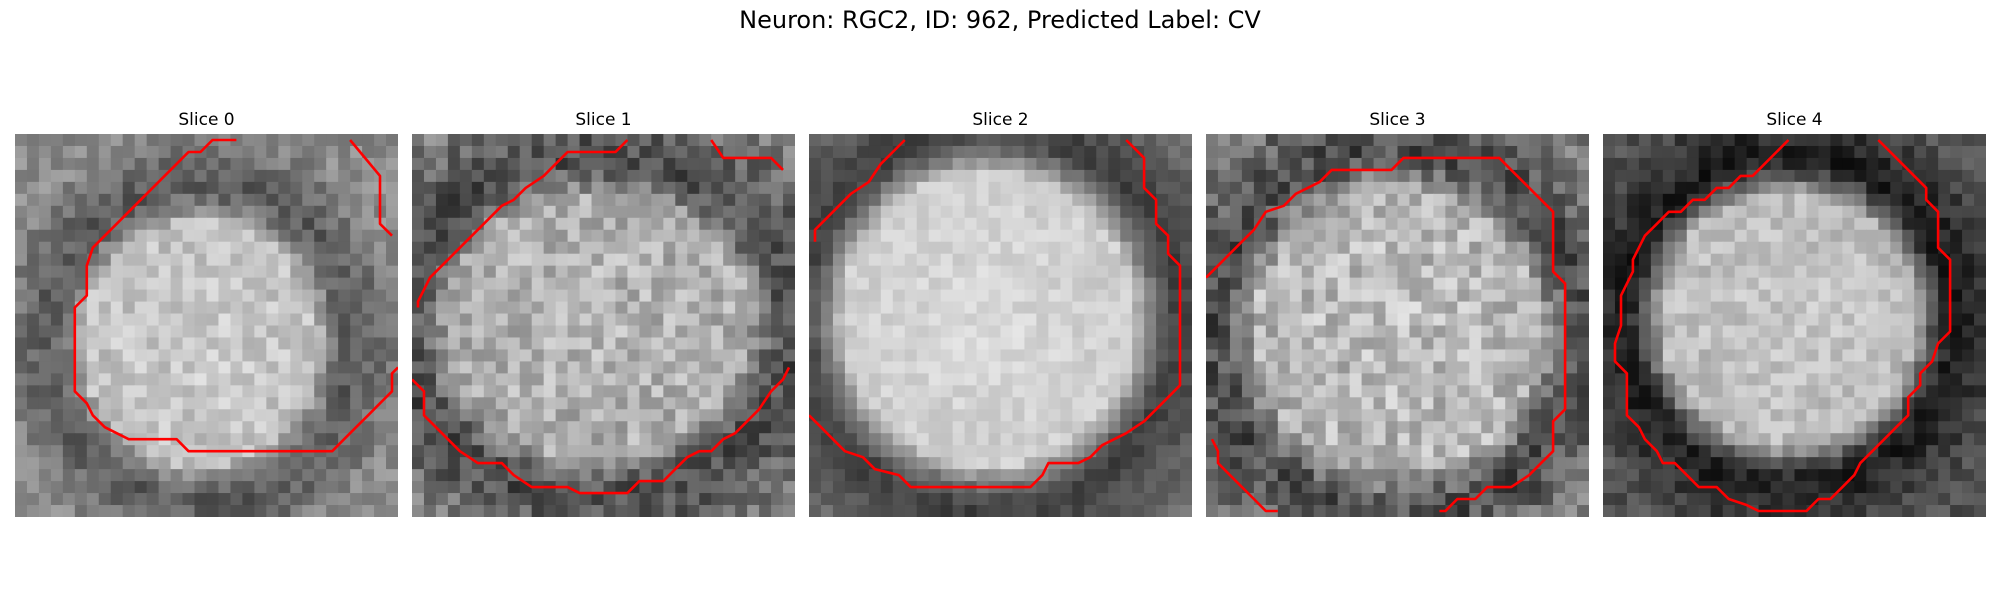 The height and width of the screenshot is (600, 2000). What do you see at coordinates (1397, 120) in the screenshot?
I see `slice-title-3: Slice 3` at bounding box center [1397, 120].